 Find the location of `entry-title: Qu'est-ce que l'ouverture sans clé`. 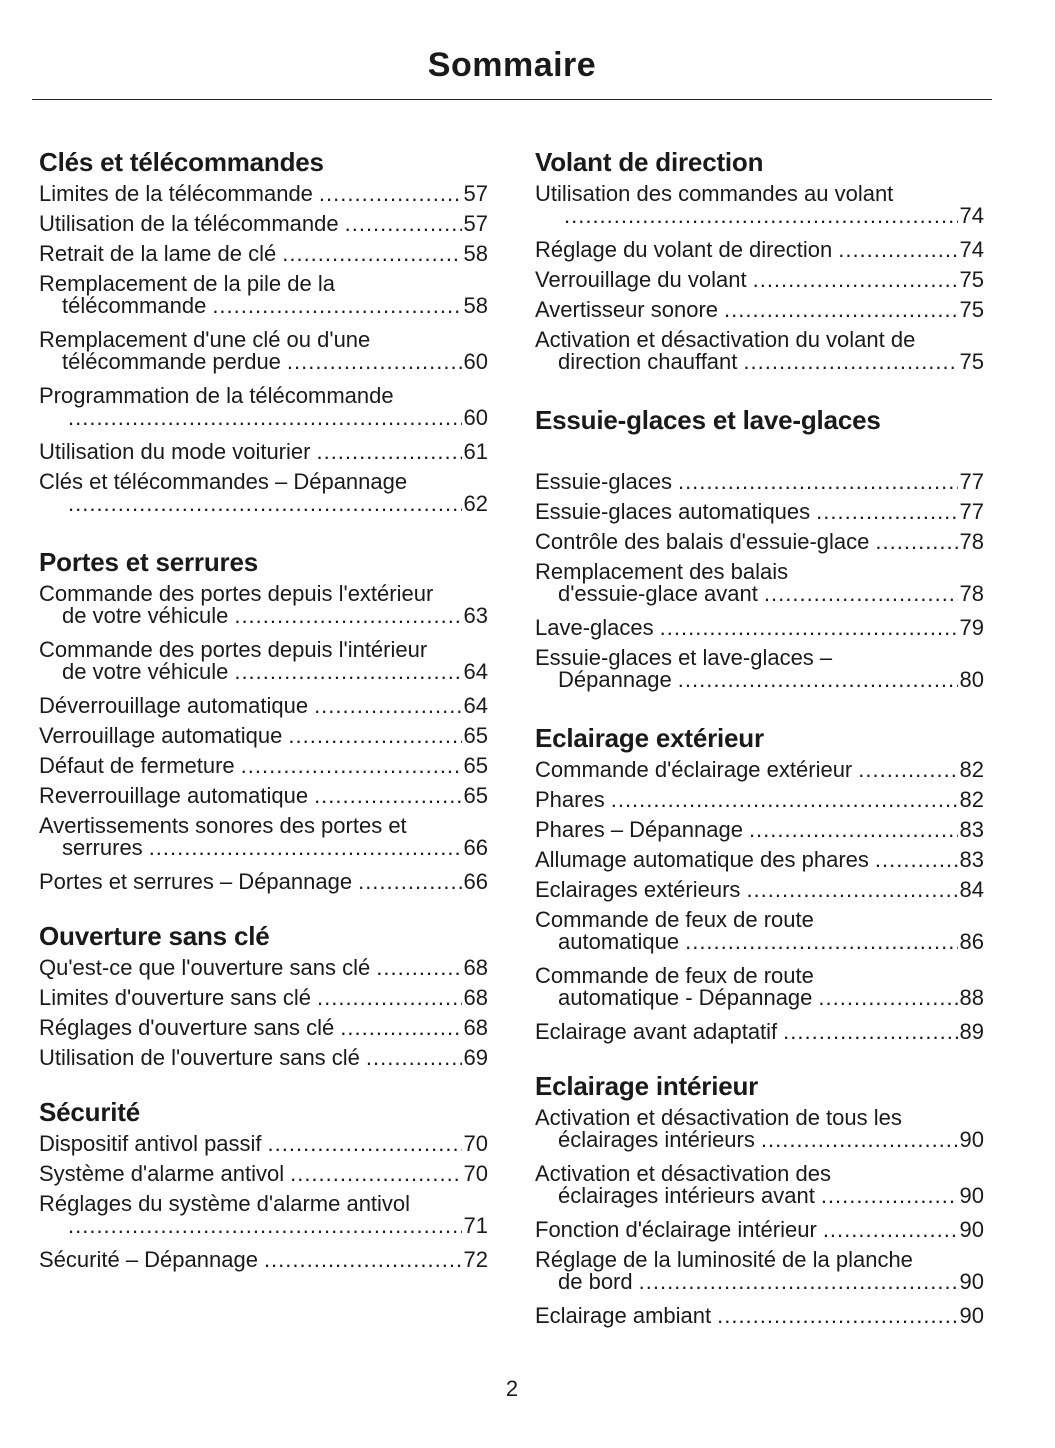

entry-title: Qu'est-ce que l'ouverture sans clé is located at coordinates (205, 967).